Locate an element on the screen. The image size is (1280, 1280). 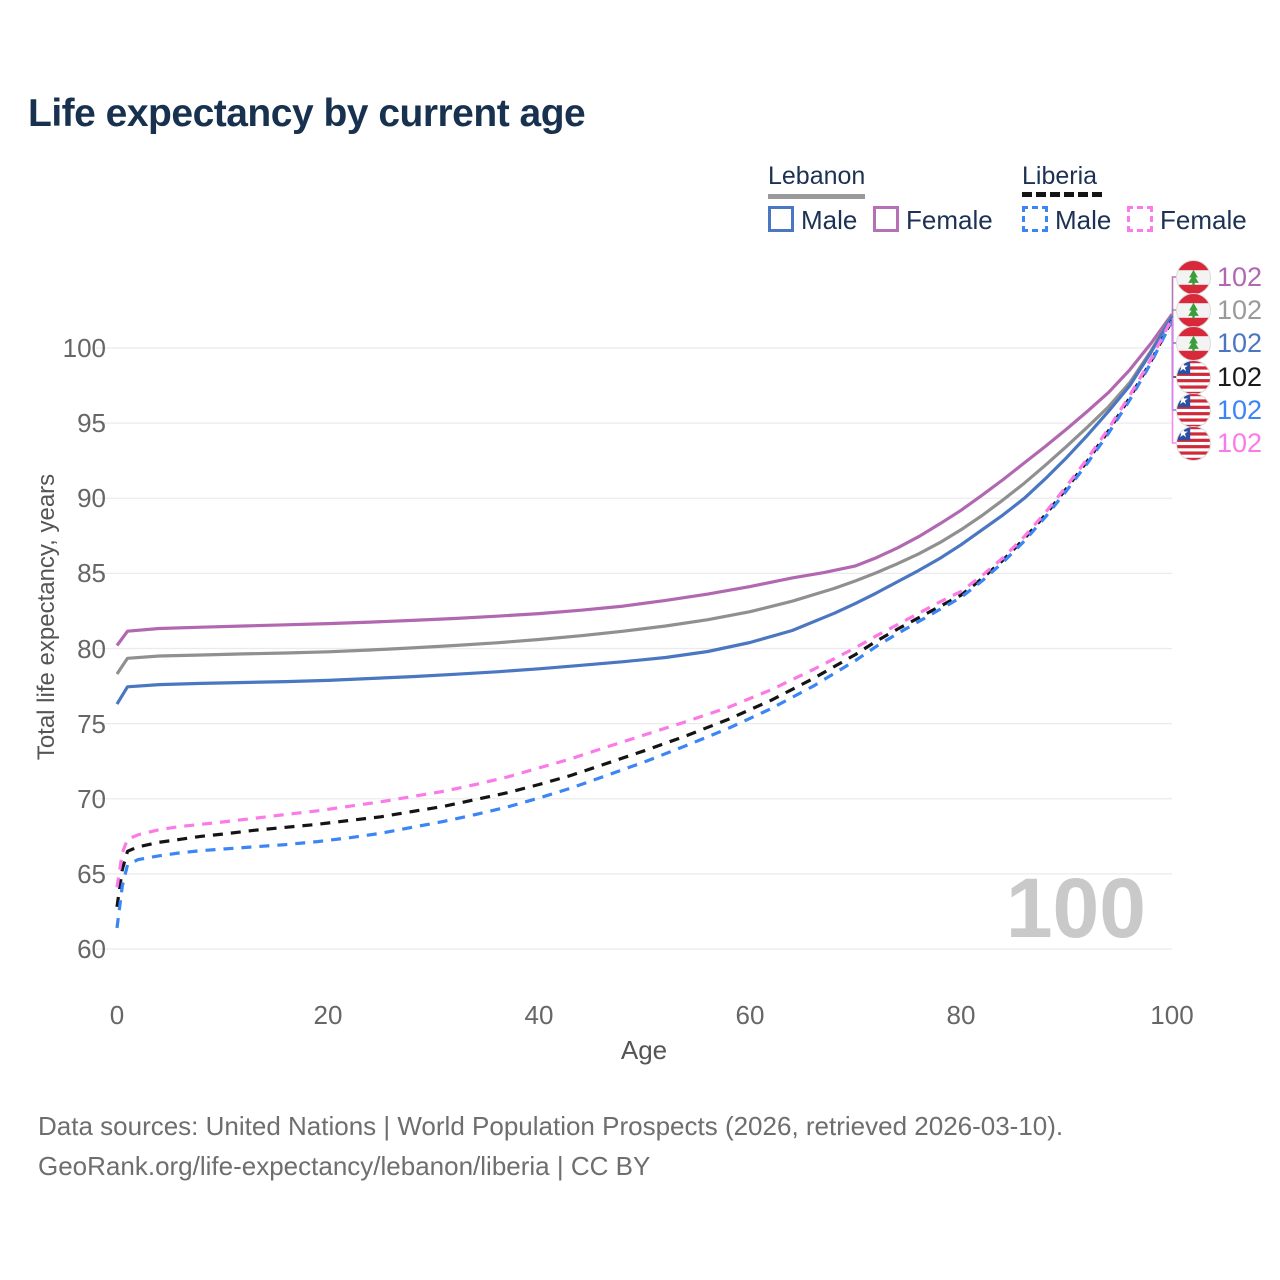
x-axis-tick-label: 100 is located at coordinates (1172, 1015).